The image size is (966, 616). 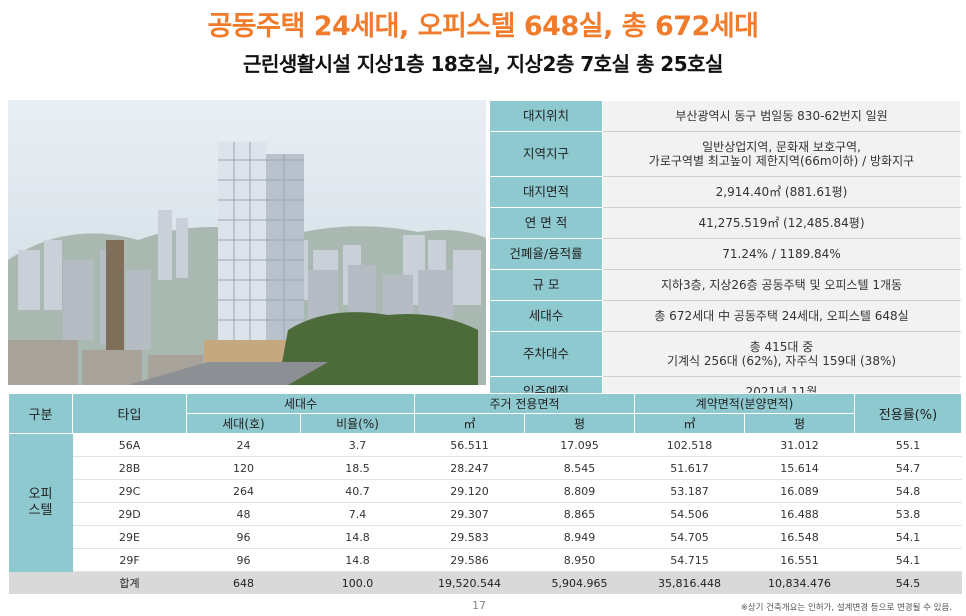 What do you see at coordinates (546, 223) in the screenshot?
I see `overview-label: 연 면 적` at bounding box center [546, 223].